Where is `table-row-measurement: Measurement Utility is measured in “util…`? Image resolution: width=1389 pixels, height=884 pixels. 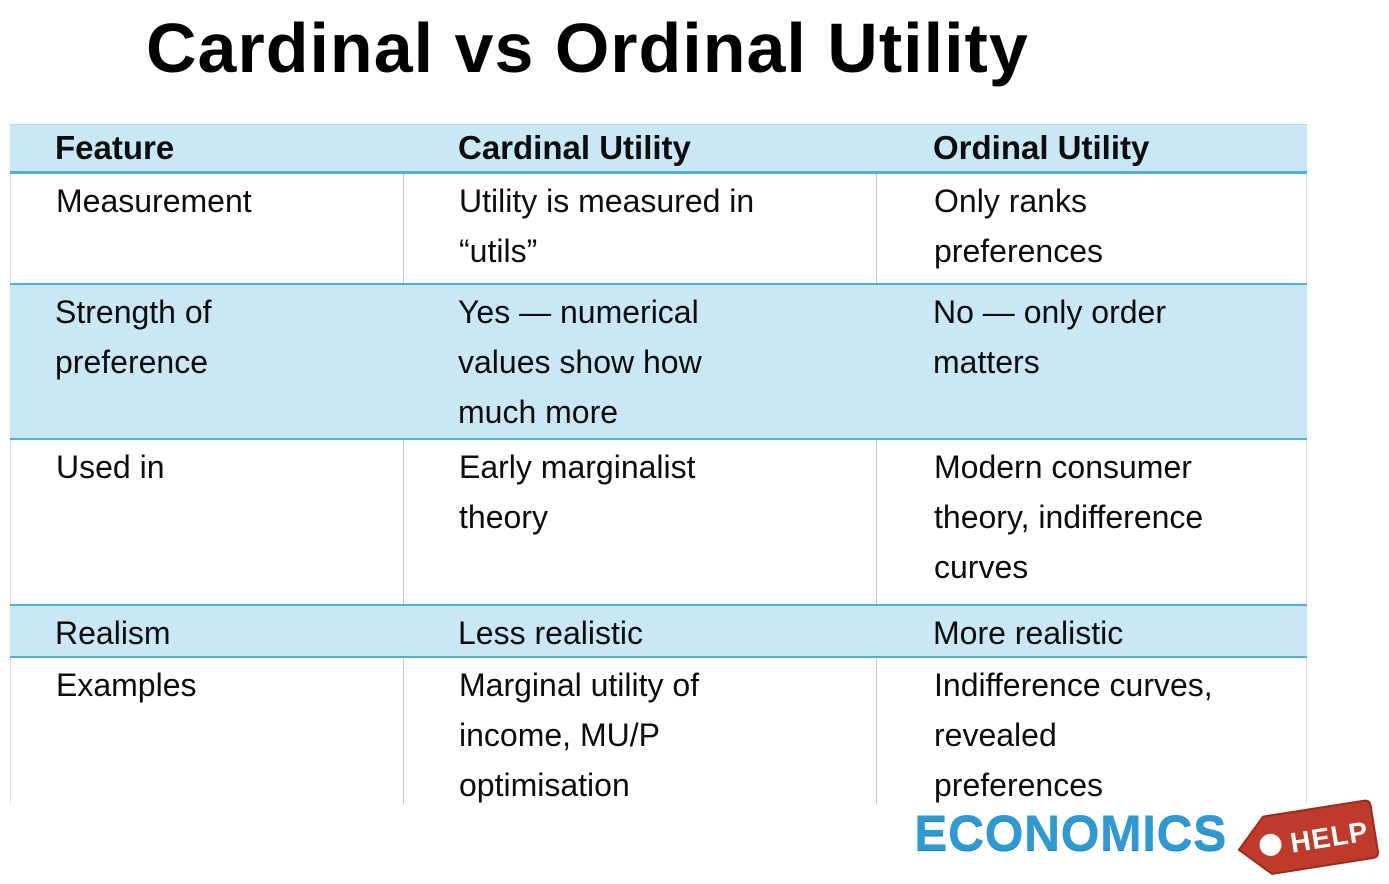 table-row-measurement: Measurement Utility is measured in “util… is located at coordinates (658, 228).